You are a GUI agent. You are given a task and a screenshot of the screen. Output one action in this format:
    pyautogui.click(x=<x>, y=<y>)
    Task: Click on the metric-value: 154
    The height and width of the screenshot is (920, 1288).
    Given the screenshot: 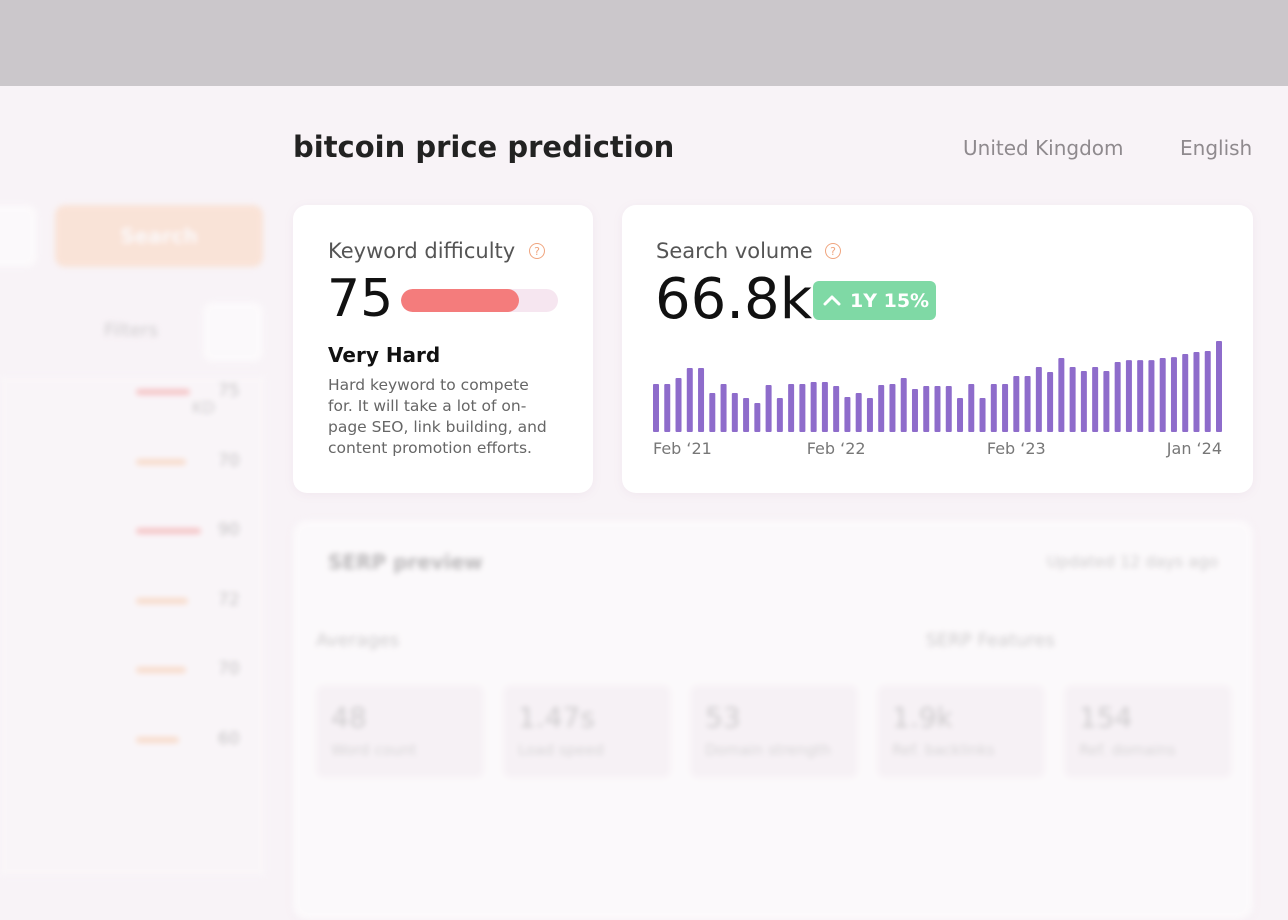 What is the action you would take?
    pyautogui.click(x=1106, y=717)
    